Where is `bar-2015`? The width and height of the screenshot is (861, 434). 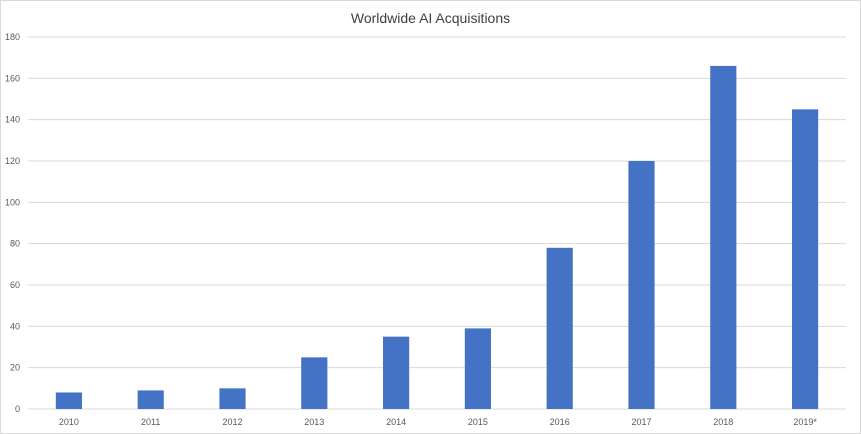 bar-2015 is located at coordinates (478, 368).